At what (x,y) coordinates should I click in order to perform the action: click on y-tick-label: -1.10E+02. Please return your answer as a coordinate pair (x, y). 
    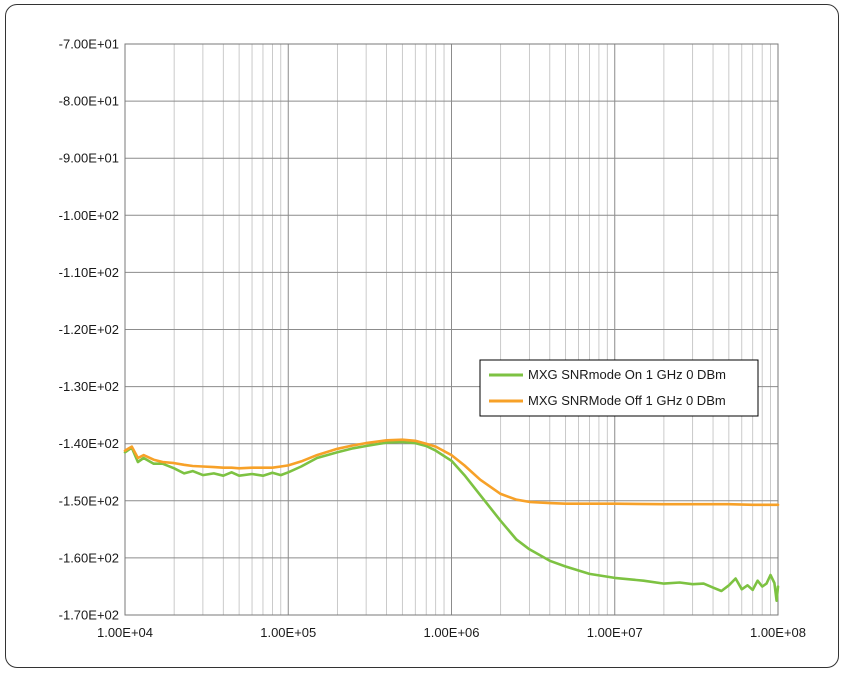
    Looking at the image, I should click on (89, 272).